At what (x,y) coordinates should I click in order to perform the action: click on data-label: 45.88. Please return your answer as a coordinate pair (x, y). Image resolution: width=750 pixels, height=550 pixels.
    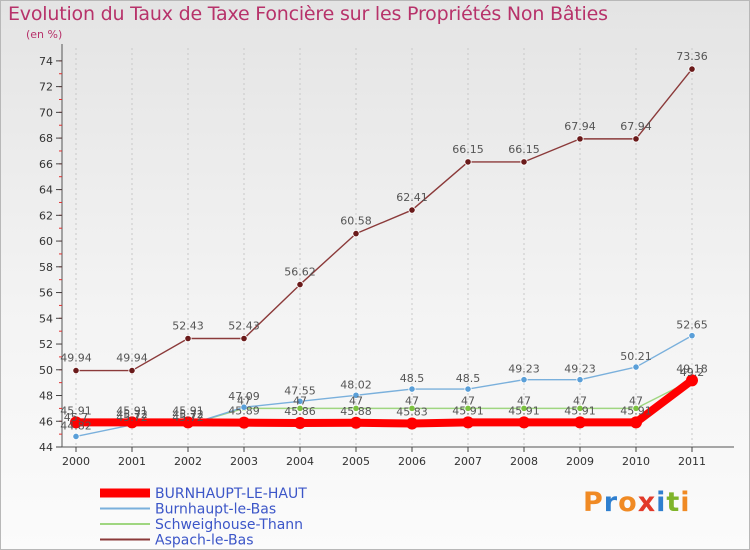
    Looking at the image, I should click on (356, 411).